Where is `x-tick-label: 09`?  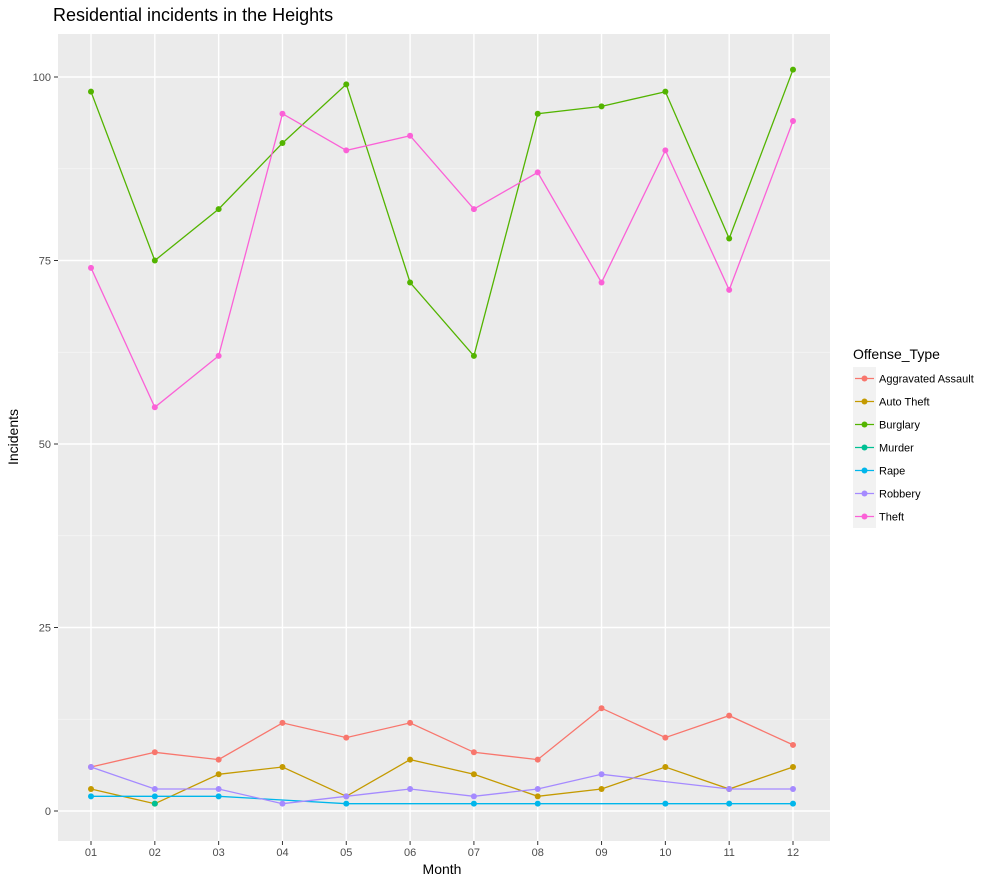 x-tick-label: 09 is located at coordinates (601, 853).